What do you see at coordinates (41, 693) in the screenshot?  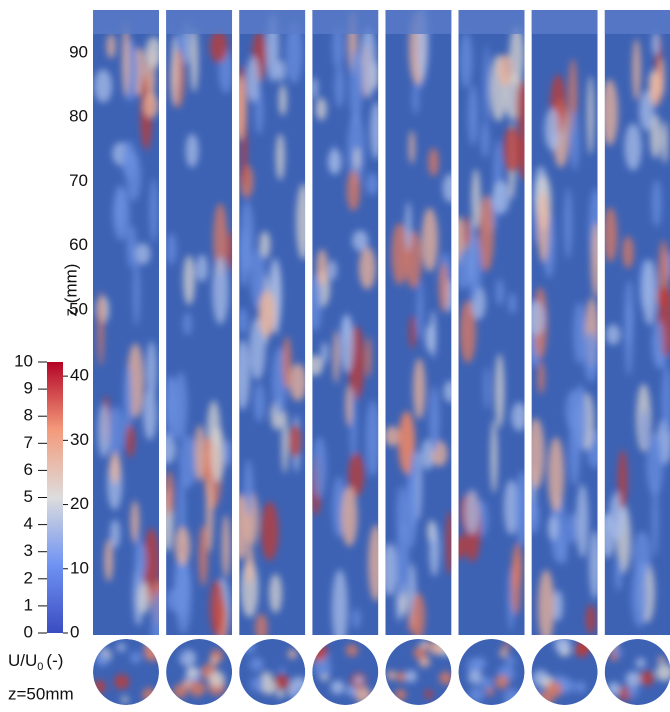 I see `section-label: z=50mm` at bounding box center [41, 693].